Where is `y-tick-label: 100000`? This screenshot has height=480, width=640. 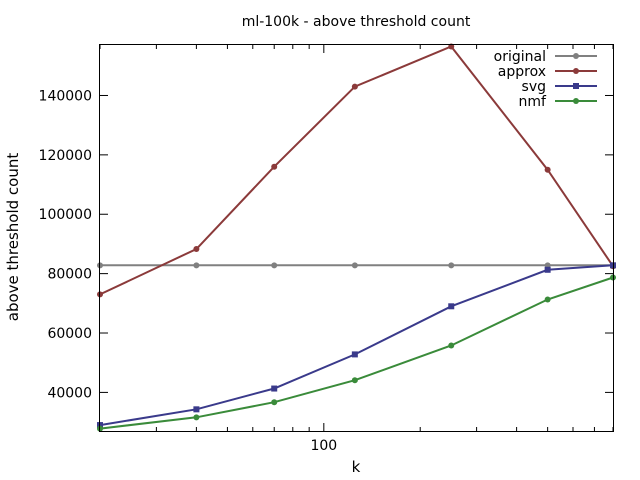
y-tick-label: 100000 is located at coordinates (65, 215).